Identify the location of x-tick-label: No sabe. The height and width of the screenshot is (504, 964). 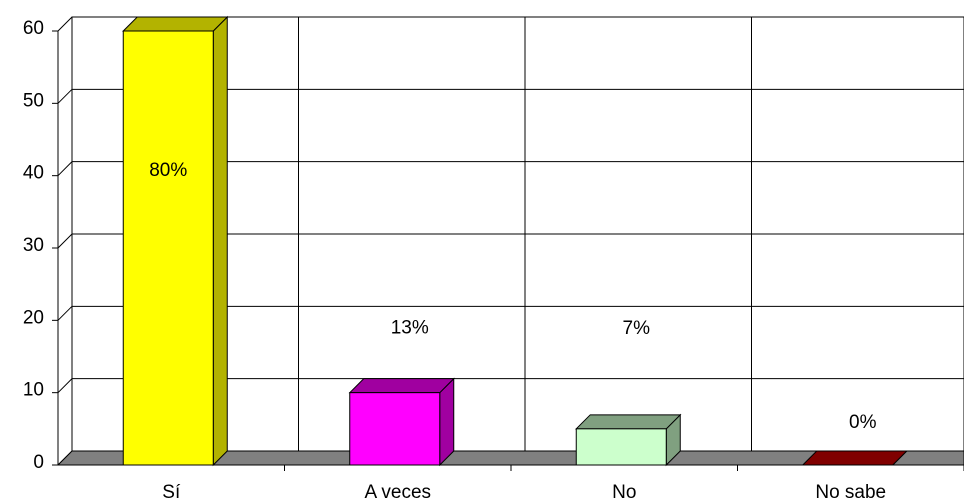
(850, 492).